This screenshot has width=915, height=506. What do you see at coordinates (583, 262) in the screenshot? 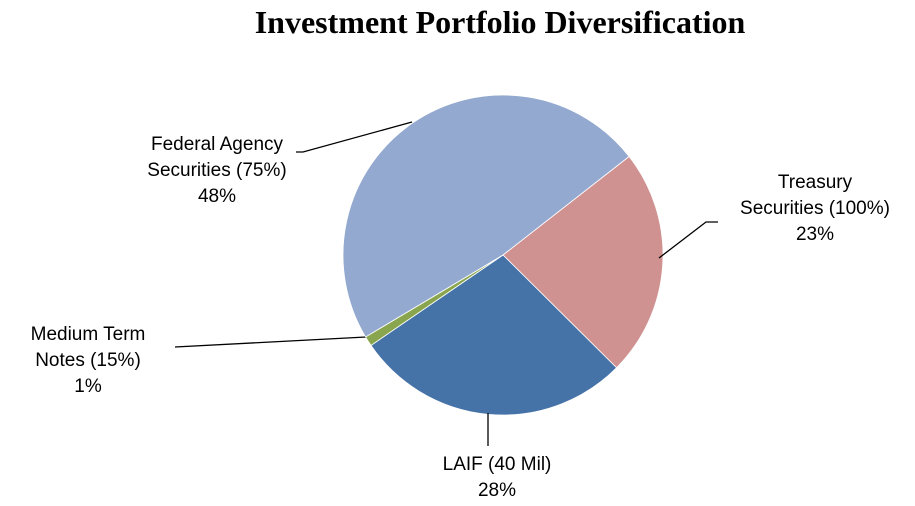
I see `pie-slice` at bounding box center [583, 262].